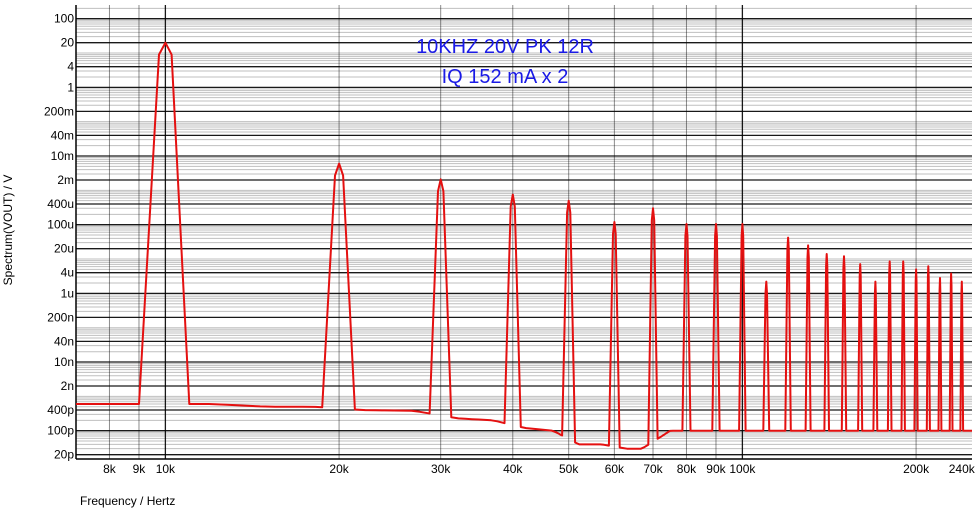  I want to click on x-tick-label: 40k, so click(513, 469).